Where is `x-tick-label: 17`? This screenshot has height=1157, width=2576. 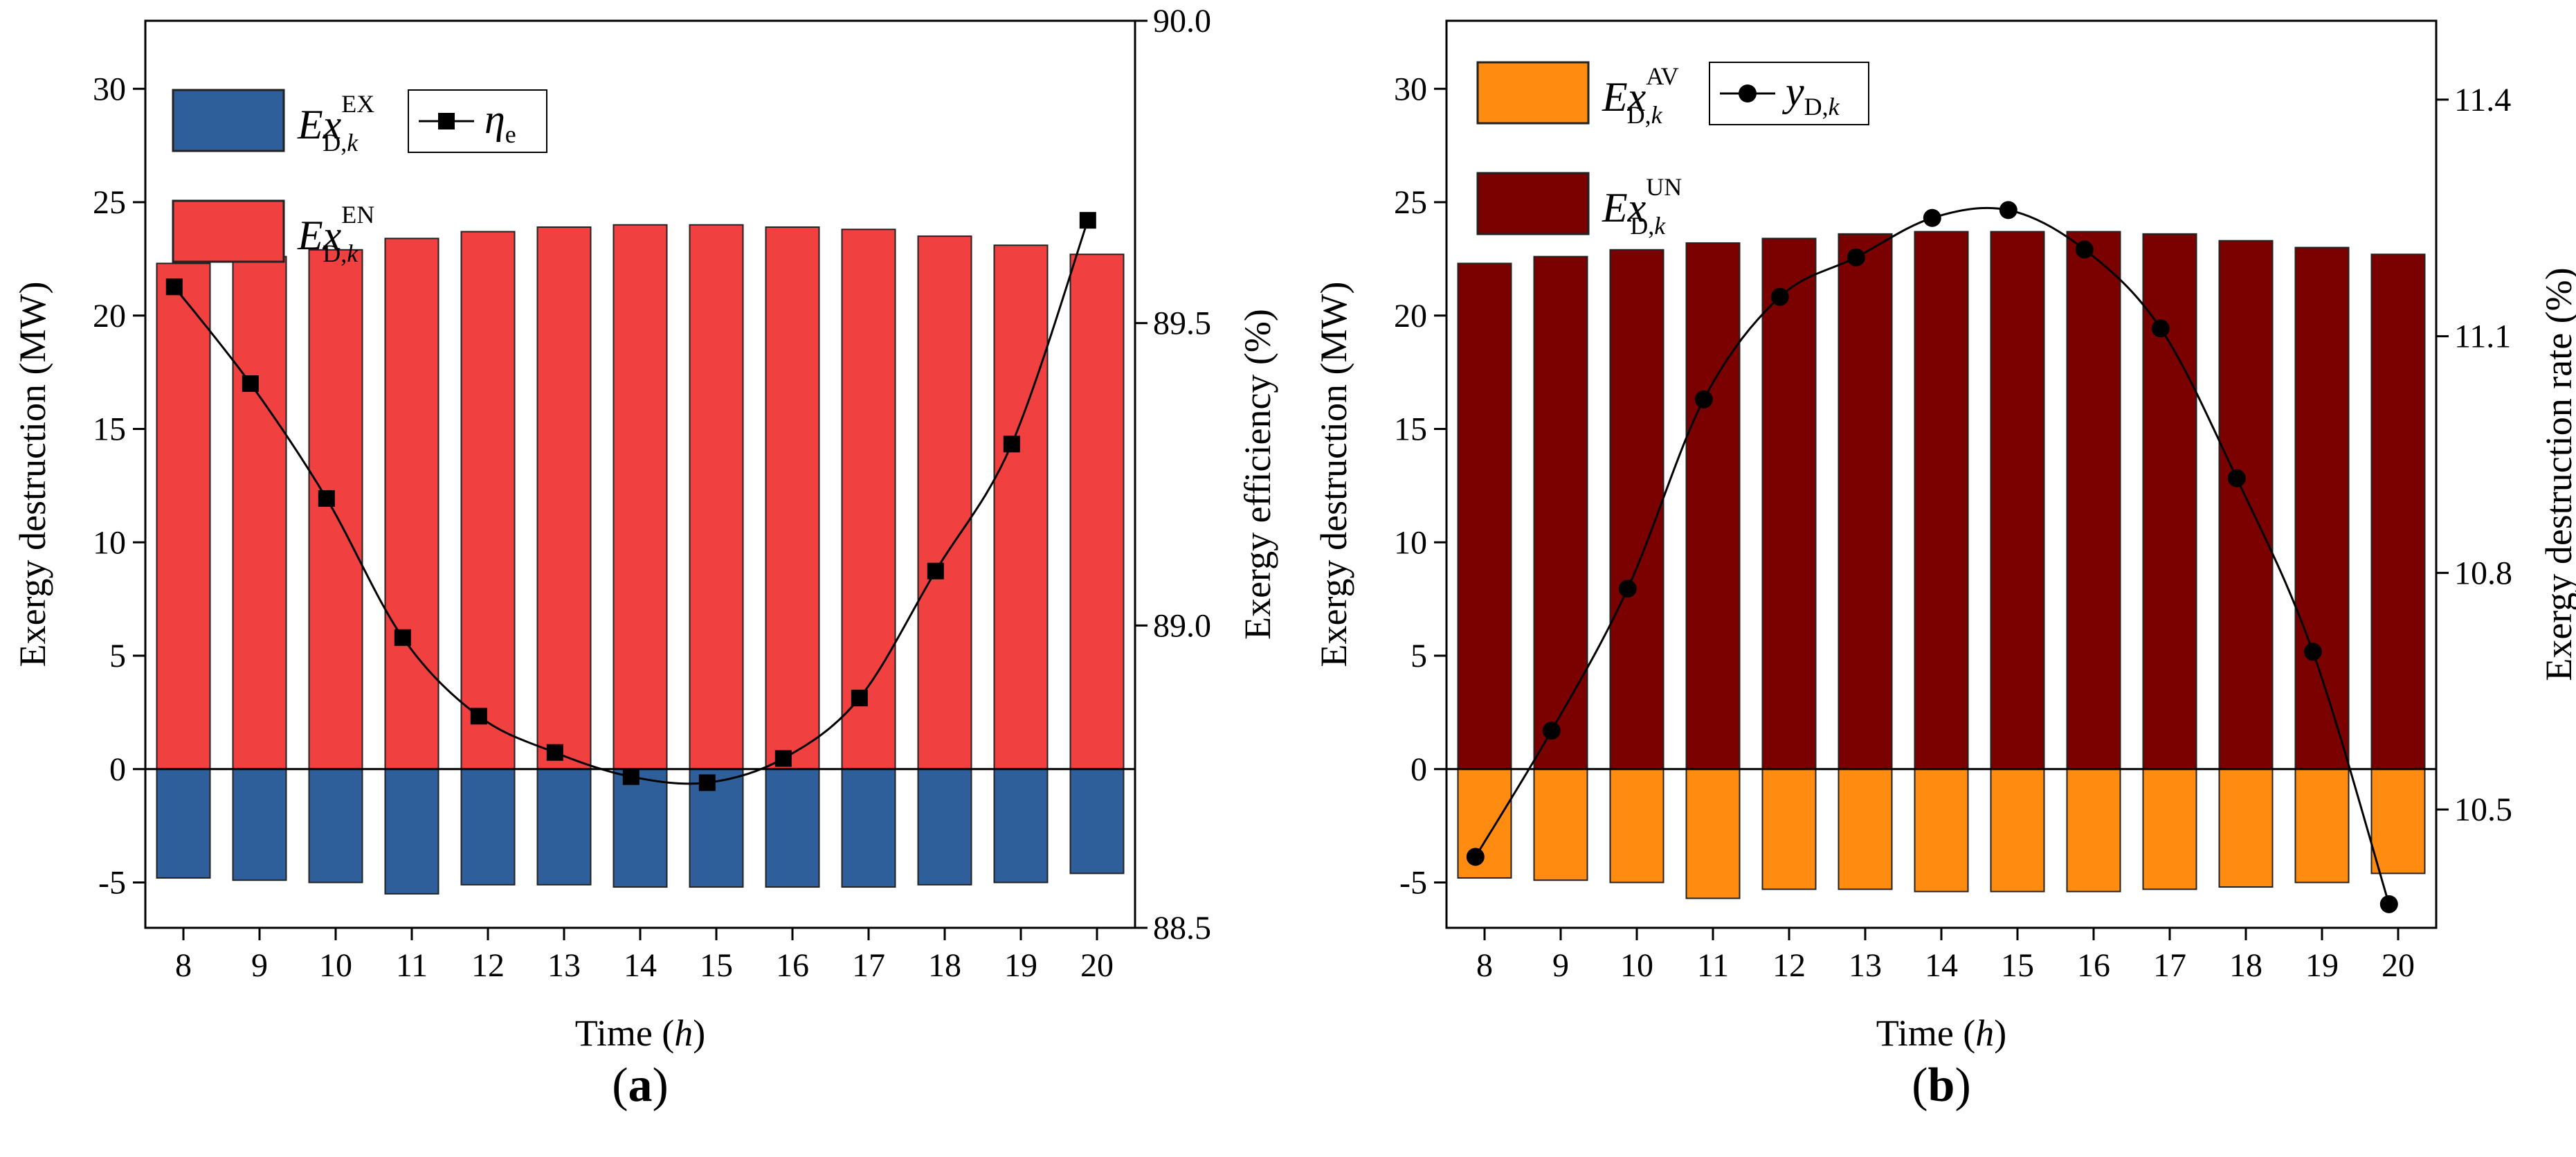
x-tick-label: 17 is located at coordinates (2169, 965).